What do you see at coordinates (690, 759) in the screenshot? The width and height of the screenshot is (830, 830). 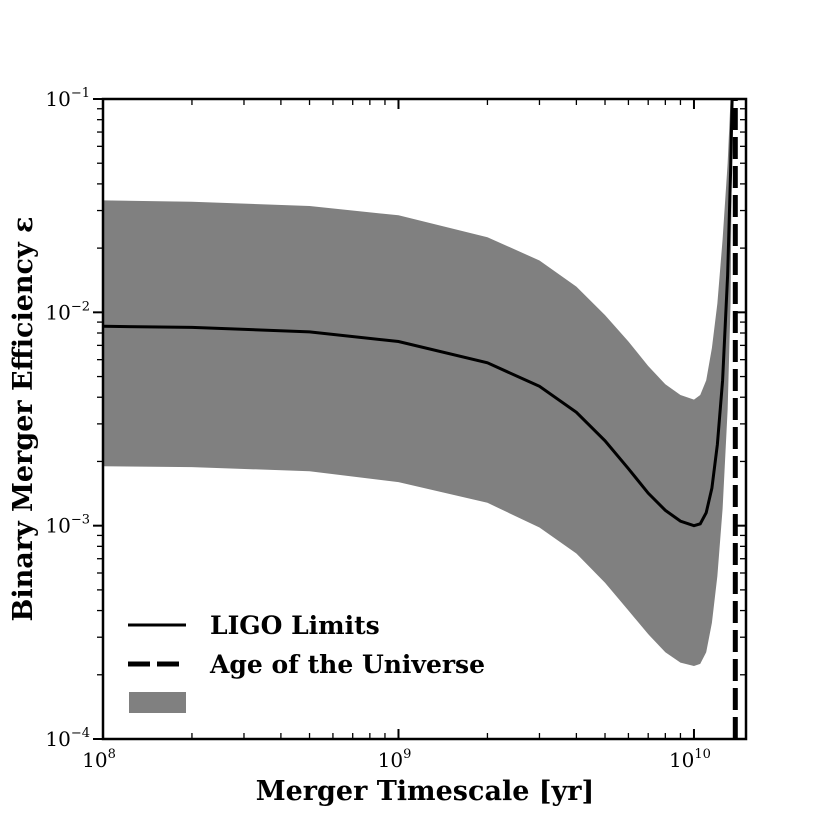 I see `x-tick-label: 1010` at bounding box center [690, 759].